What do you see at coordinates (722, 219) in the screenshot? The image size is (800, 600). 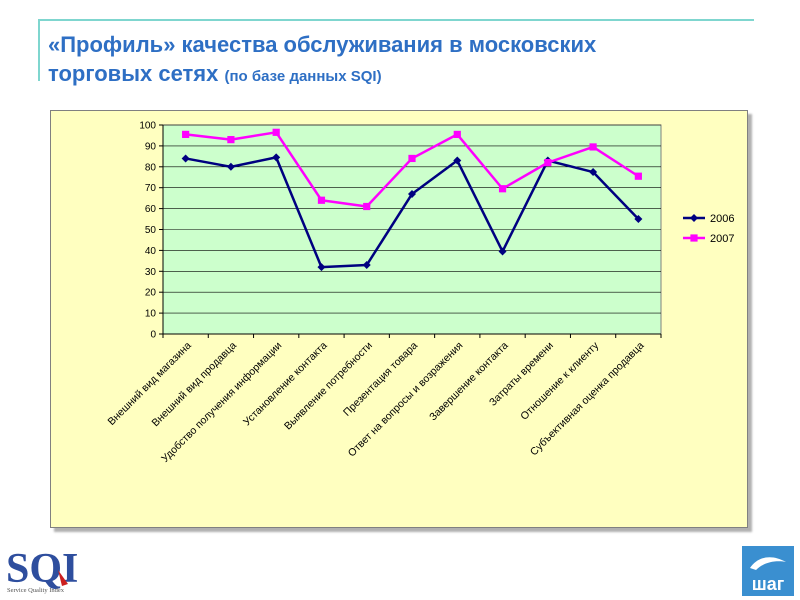 I see `legend-label-2006: 2006` at bounding box center [722, 219].